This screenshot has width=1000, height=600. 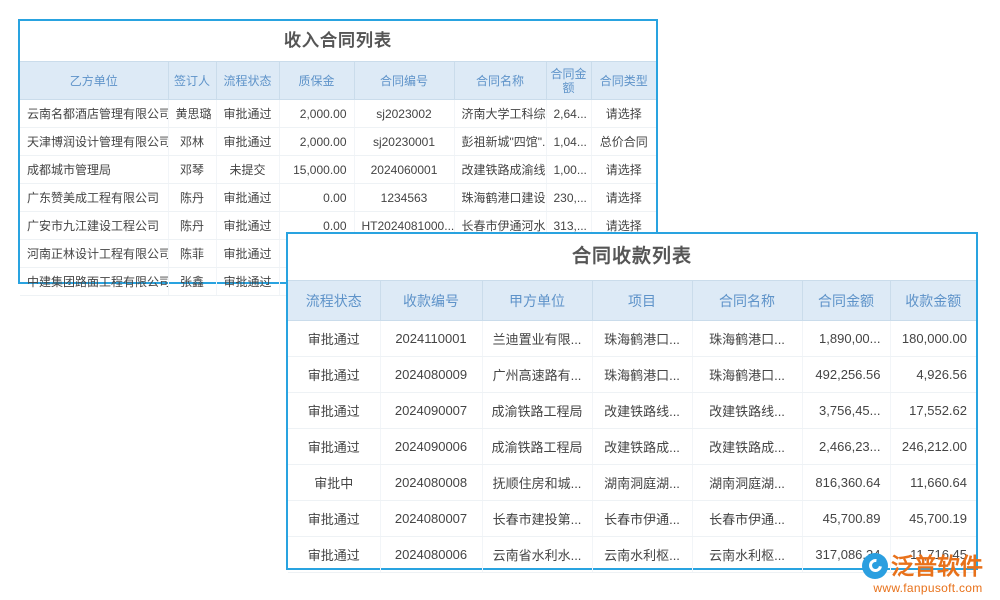 What do you see at coordinates (431, 410) in the screenshot?
I see `cell-receipt-code: 2024090007` at bounding box center [431, 410].